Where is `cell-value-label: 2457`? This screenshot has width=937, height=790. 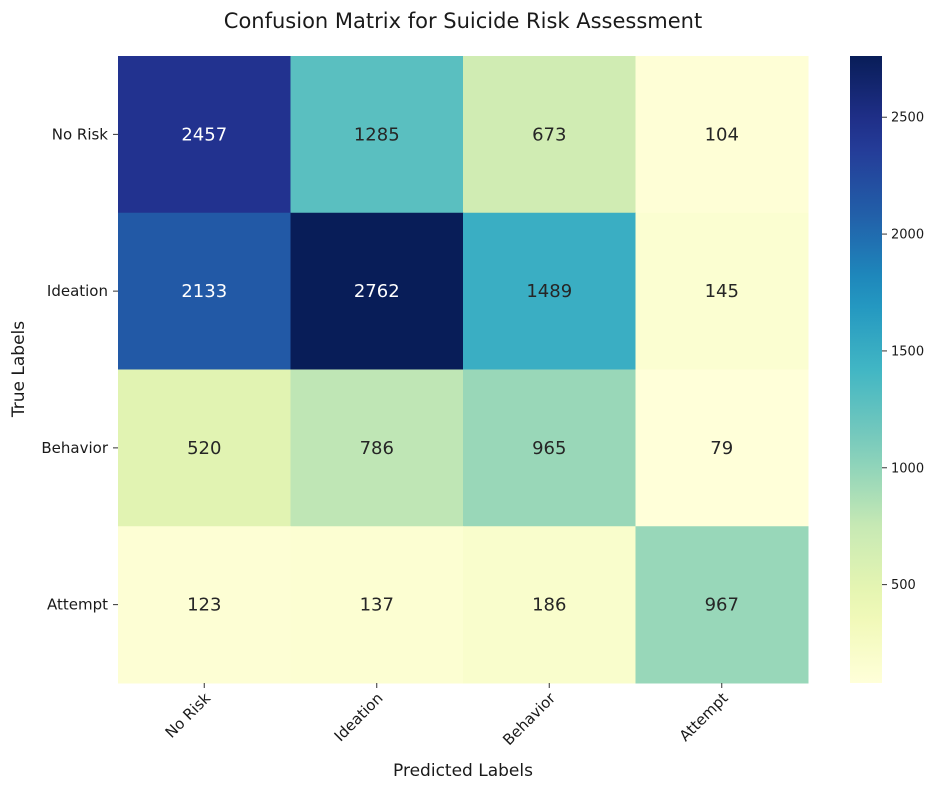 cell-value-label: 2457 is located at coordinates (204, 134).